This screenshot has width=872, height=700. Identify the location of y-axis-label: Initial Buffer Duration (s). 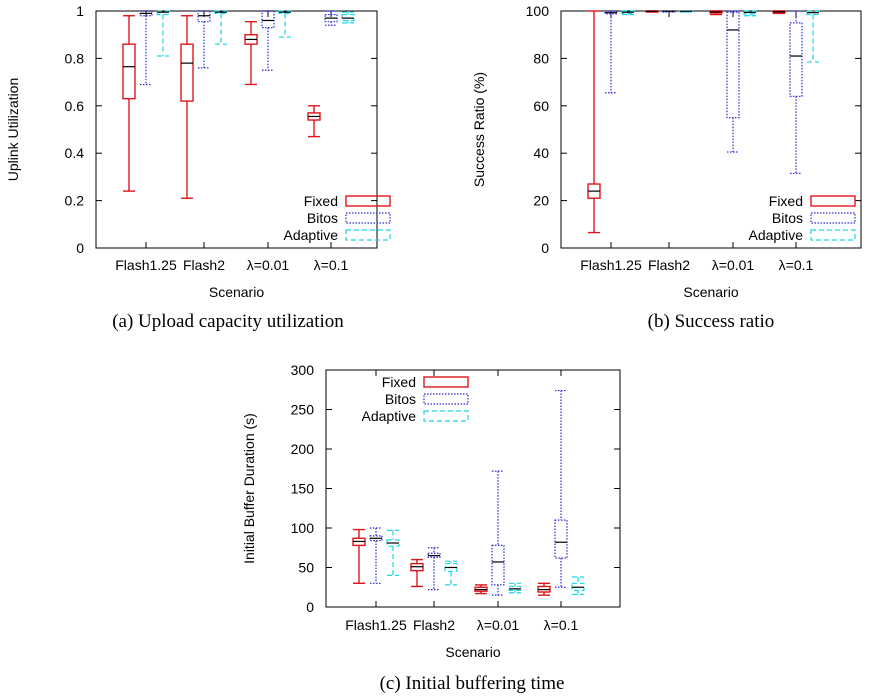
(249, 488).